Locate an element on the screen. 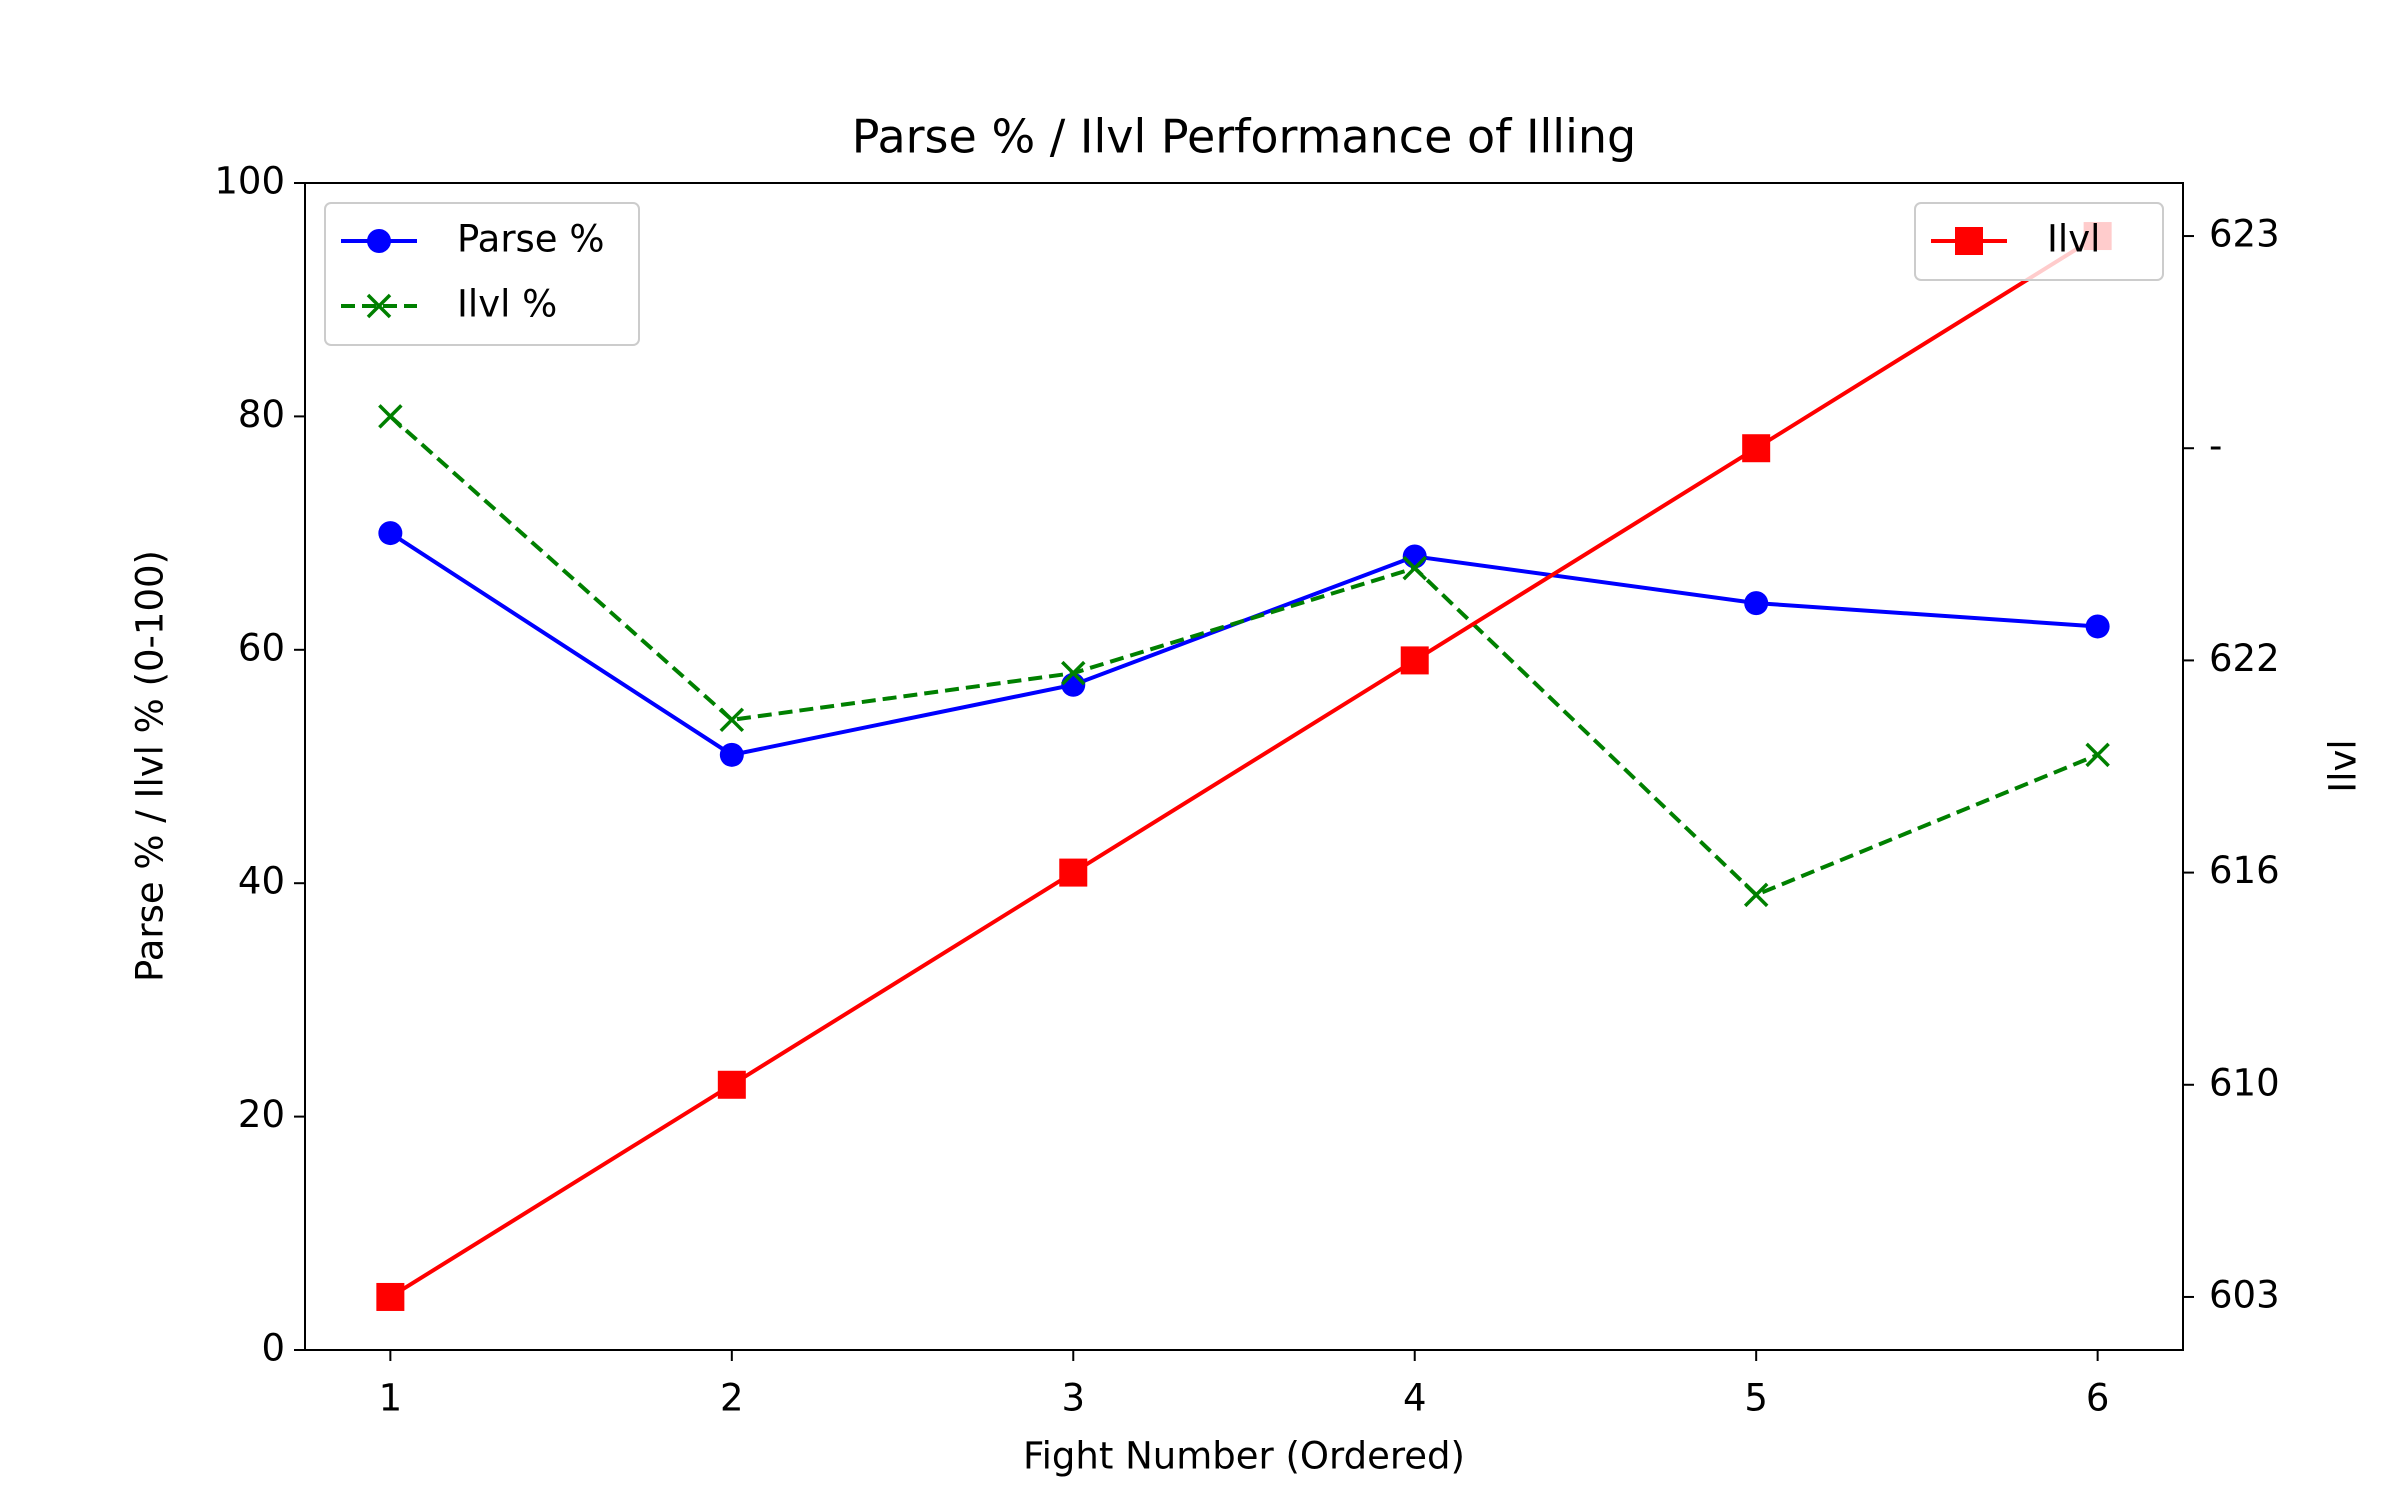 The width and height of the screenshot is (2400, 1500). x-tick-label: 1 is located at coordinates (391, 1398).